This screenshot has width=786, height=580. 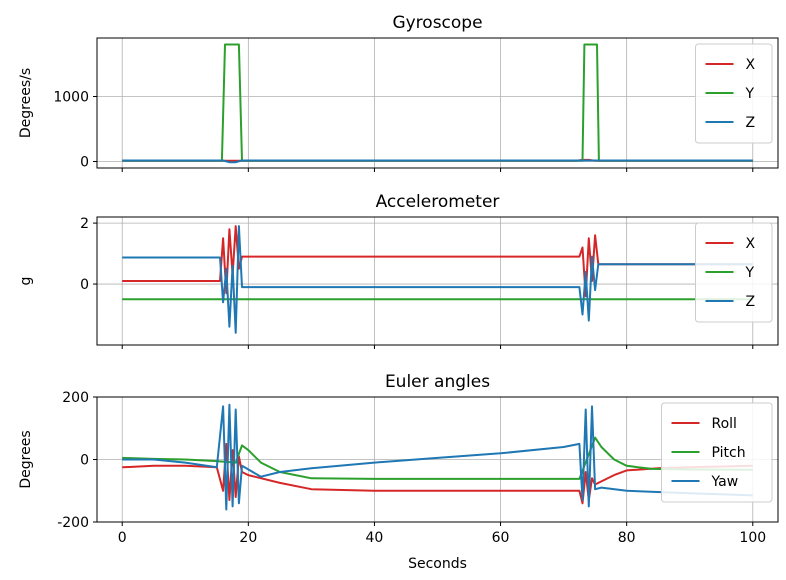 What do you see at coordinates (375, 538) in the screenshot?
I see `x-tick-label: 40` at bounding box center [375, 538].